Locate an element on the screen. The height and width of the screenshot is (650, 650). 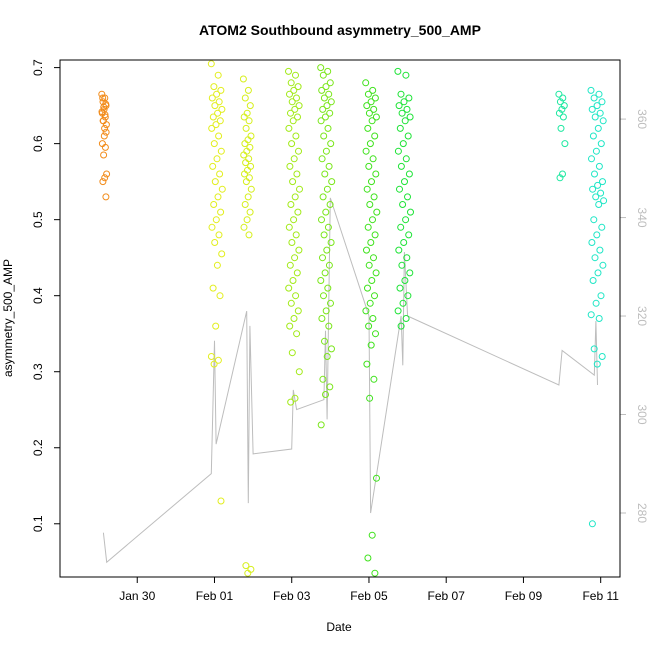
y-tick-label: 0.6 is located at coordinates (38, 143).